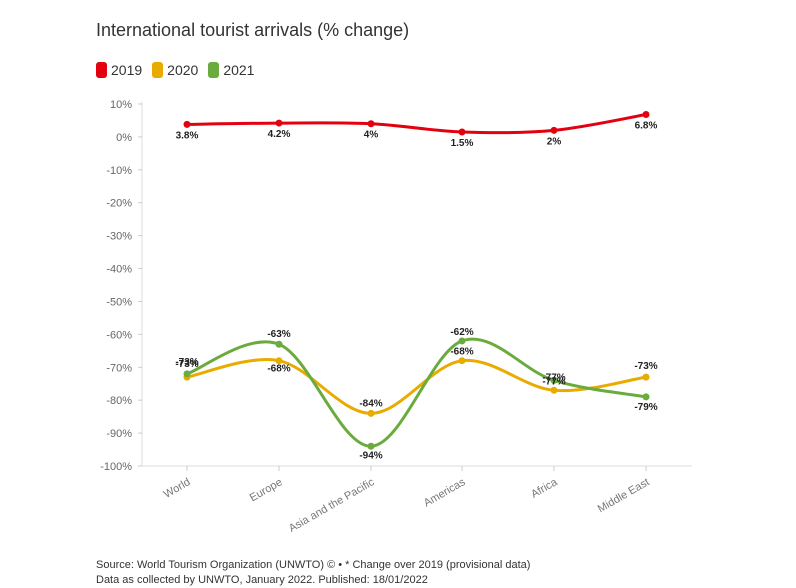 Image resolution: width=796 pixels, height=588 pixels. Describe the element at coordinates (116, 467) in the screenshot. I see `y-tick-label: -100%` at that location.